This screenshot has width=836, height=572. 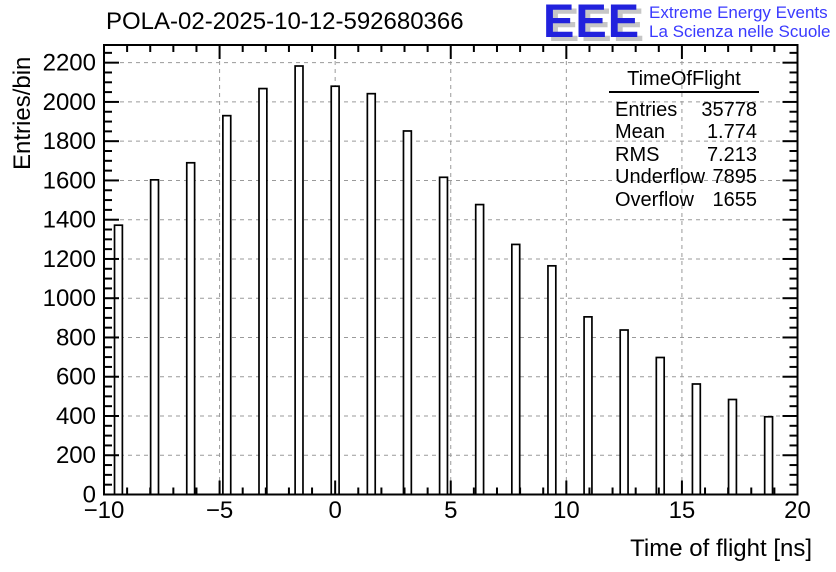 I want to click on stats-label: Underflow, so click(x=660, y=177).